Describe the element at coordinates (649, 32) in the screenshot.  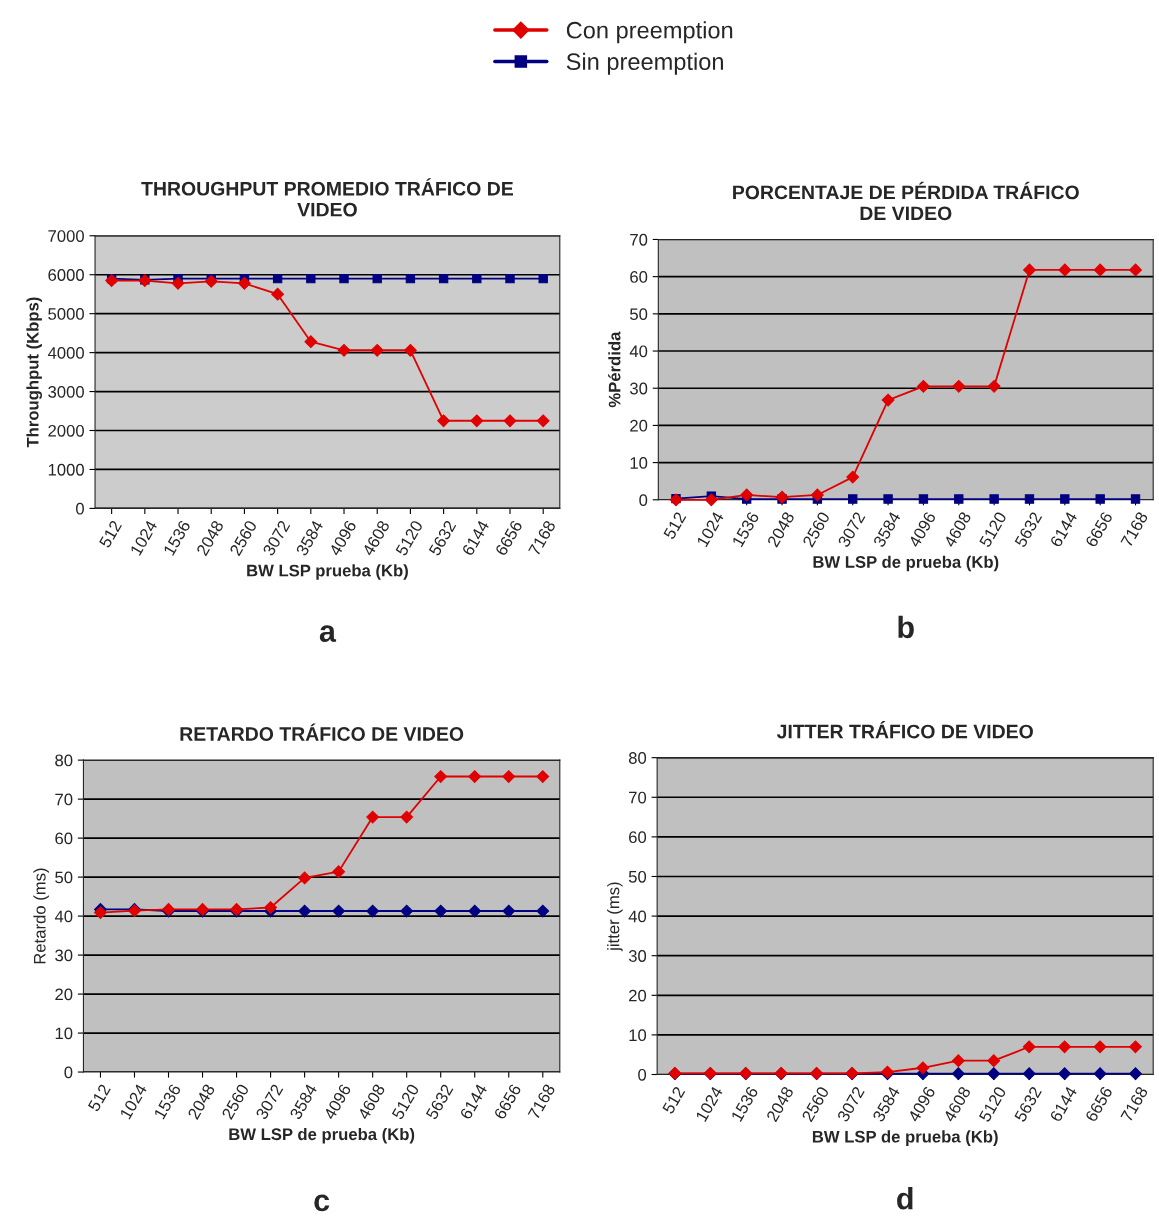
I see `legend-label: Con preemption` at that location.